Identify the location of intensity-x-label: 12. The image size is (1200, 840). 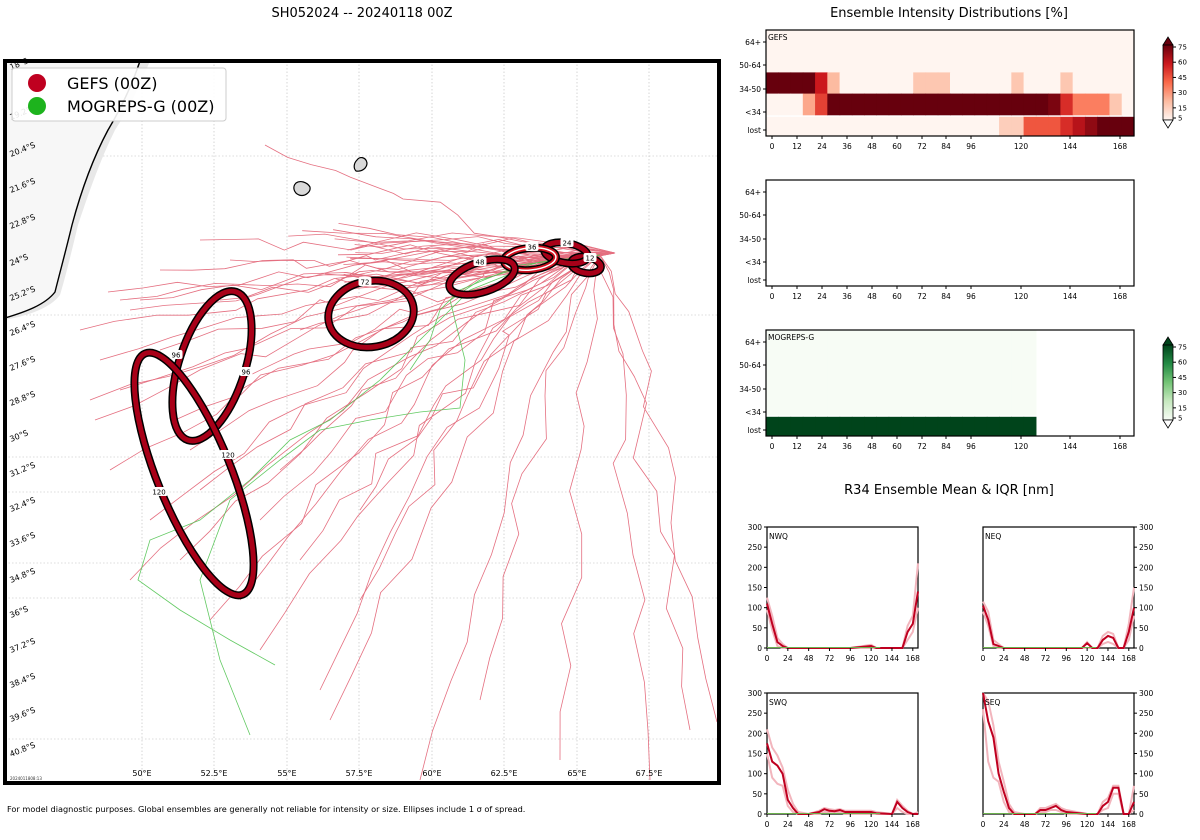
(797, 146).